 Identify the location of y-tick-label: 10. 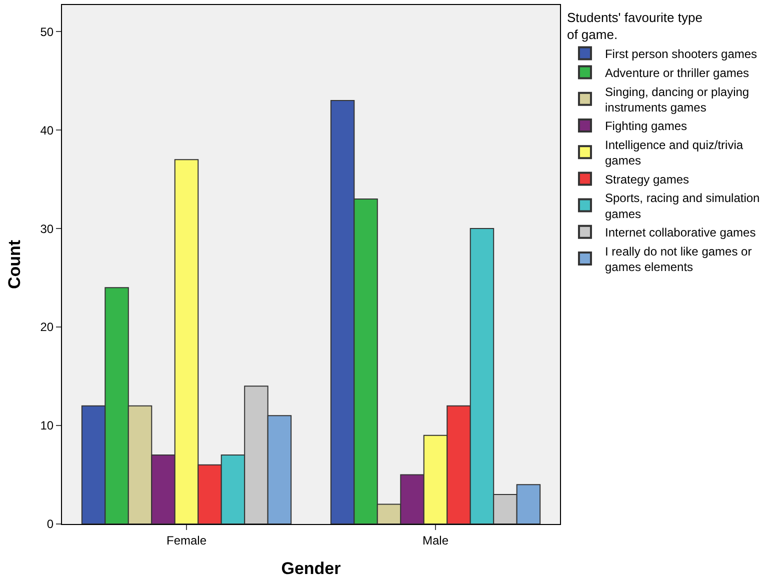
(47, 425).